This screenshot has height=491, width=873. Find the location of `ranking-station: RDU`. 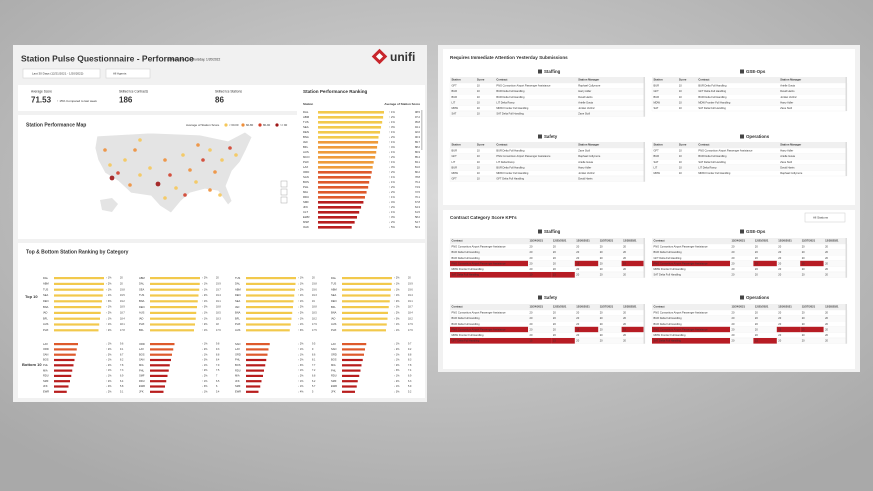

ranking-station: RDU is located at coordinates (306, 197).